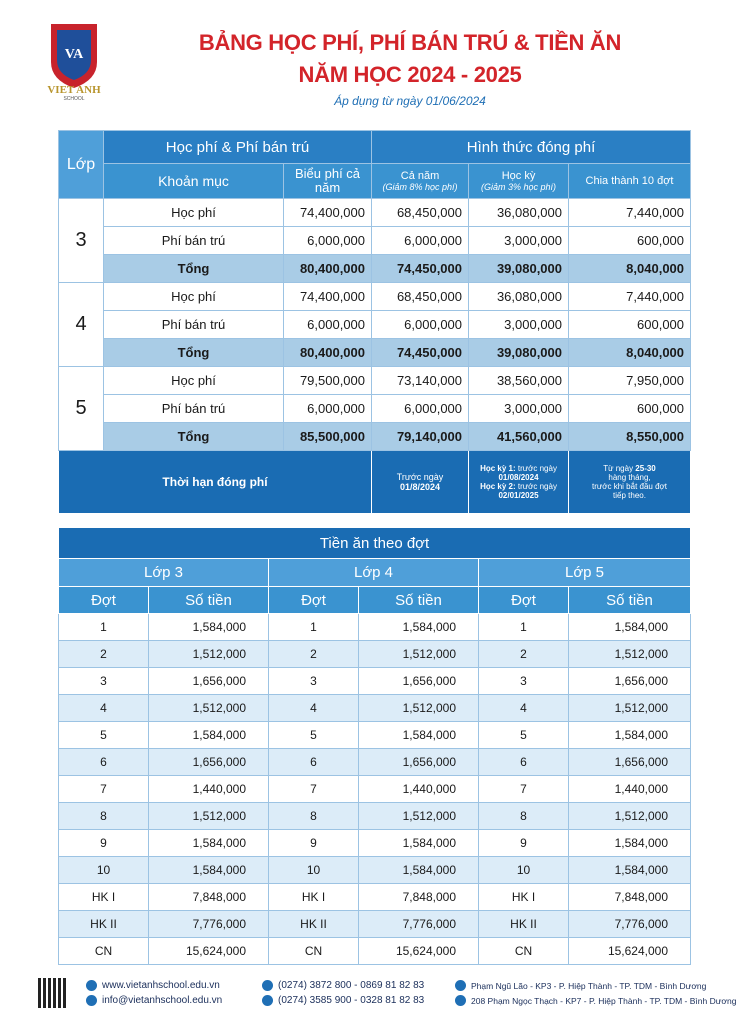 The width and height of the screenshot is (738, 1024). I want to click on deadline-cell: Trước ngày 01/8/2024, so click(420, 482).